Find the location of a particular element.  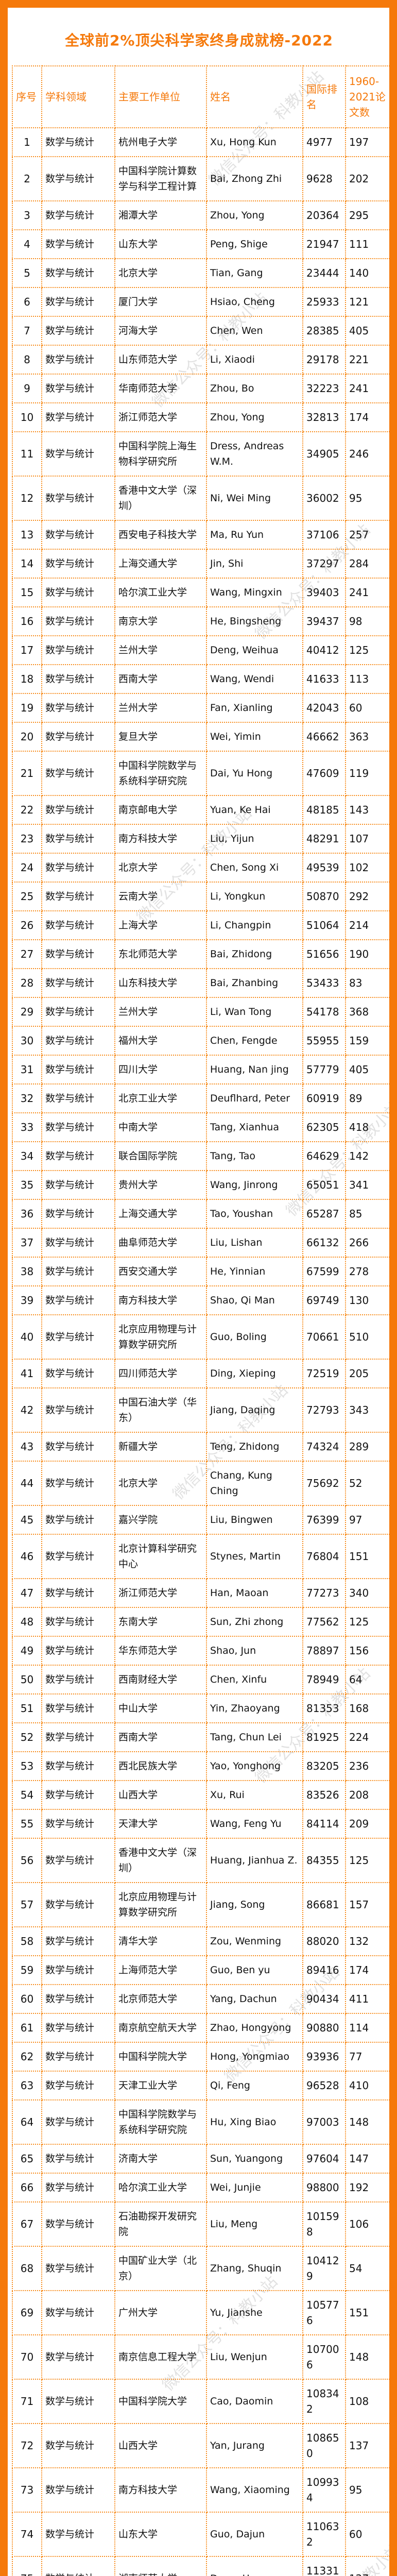

table-row: 27 数学与统计 东北师范大学 Bai, Zhidong 51656 190 is located at coordinates (200, 954).